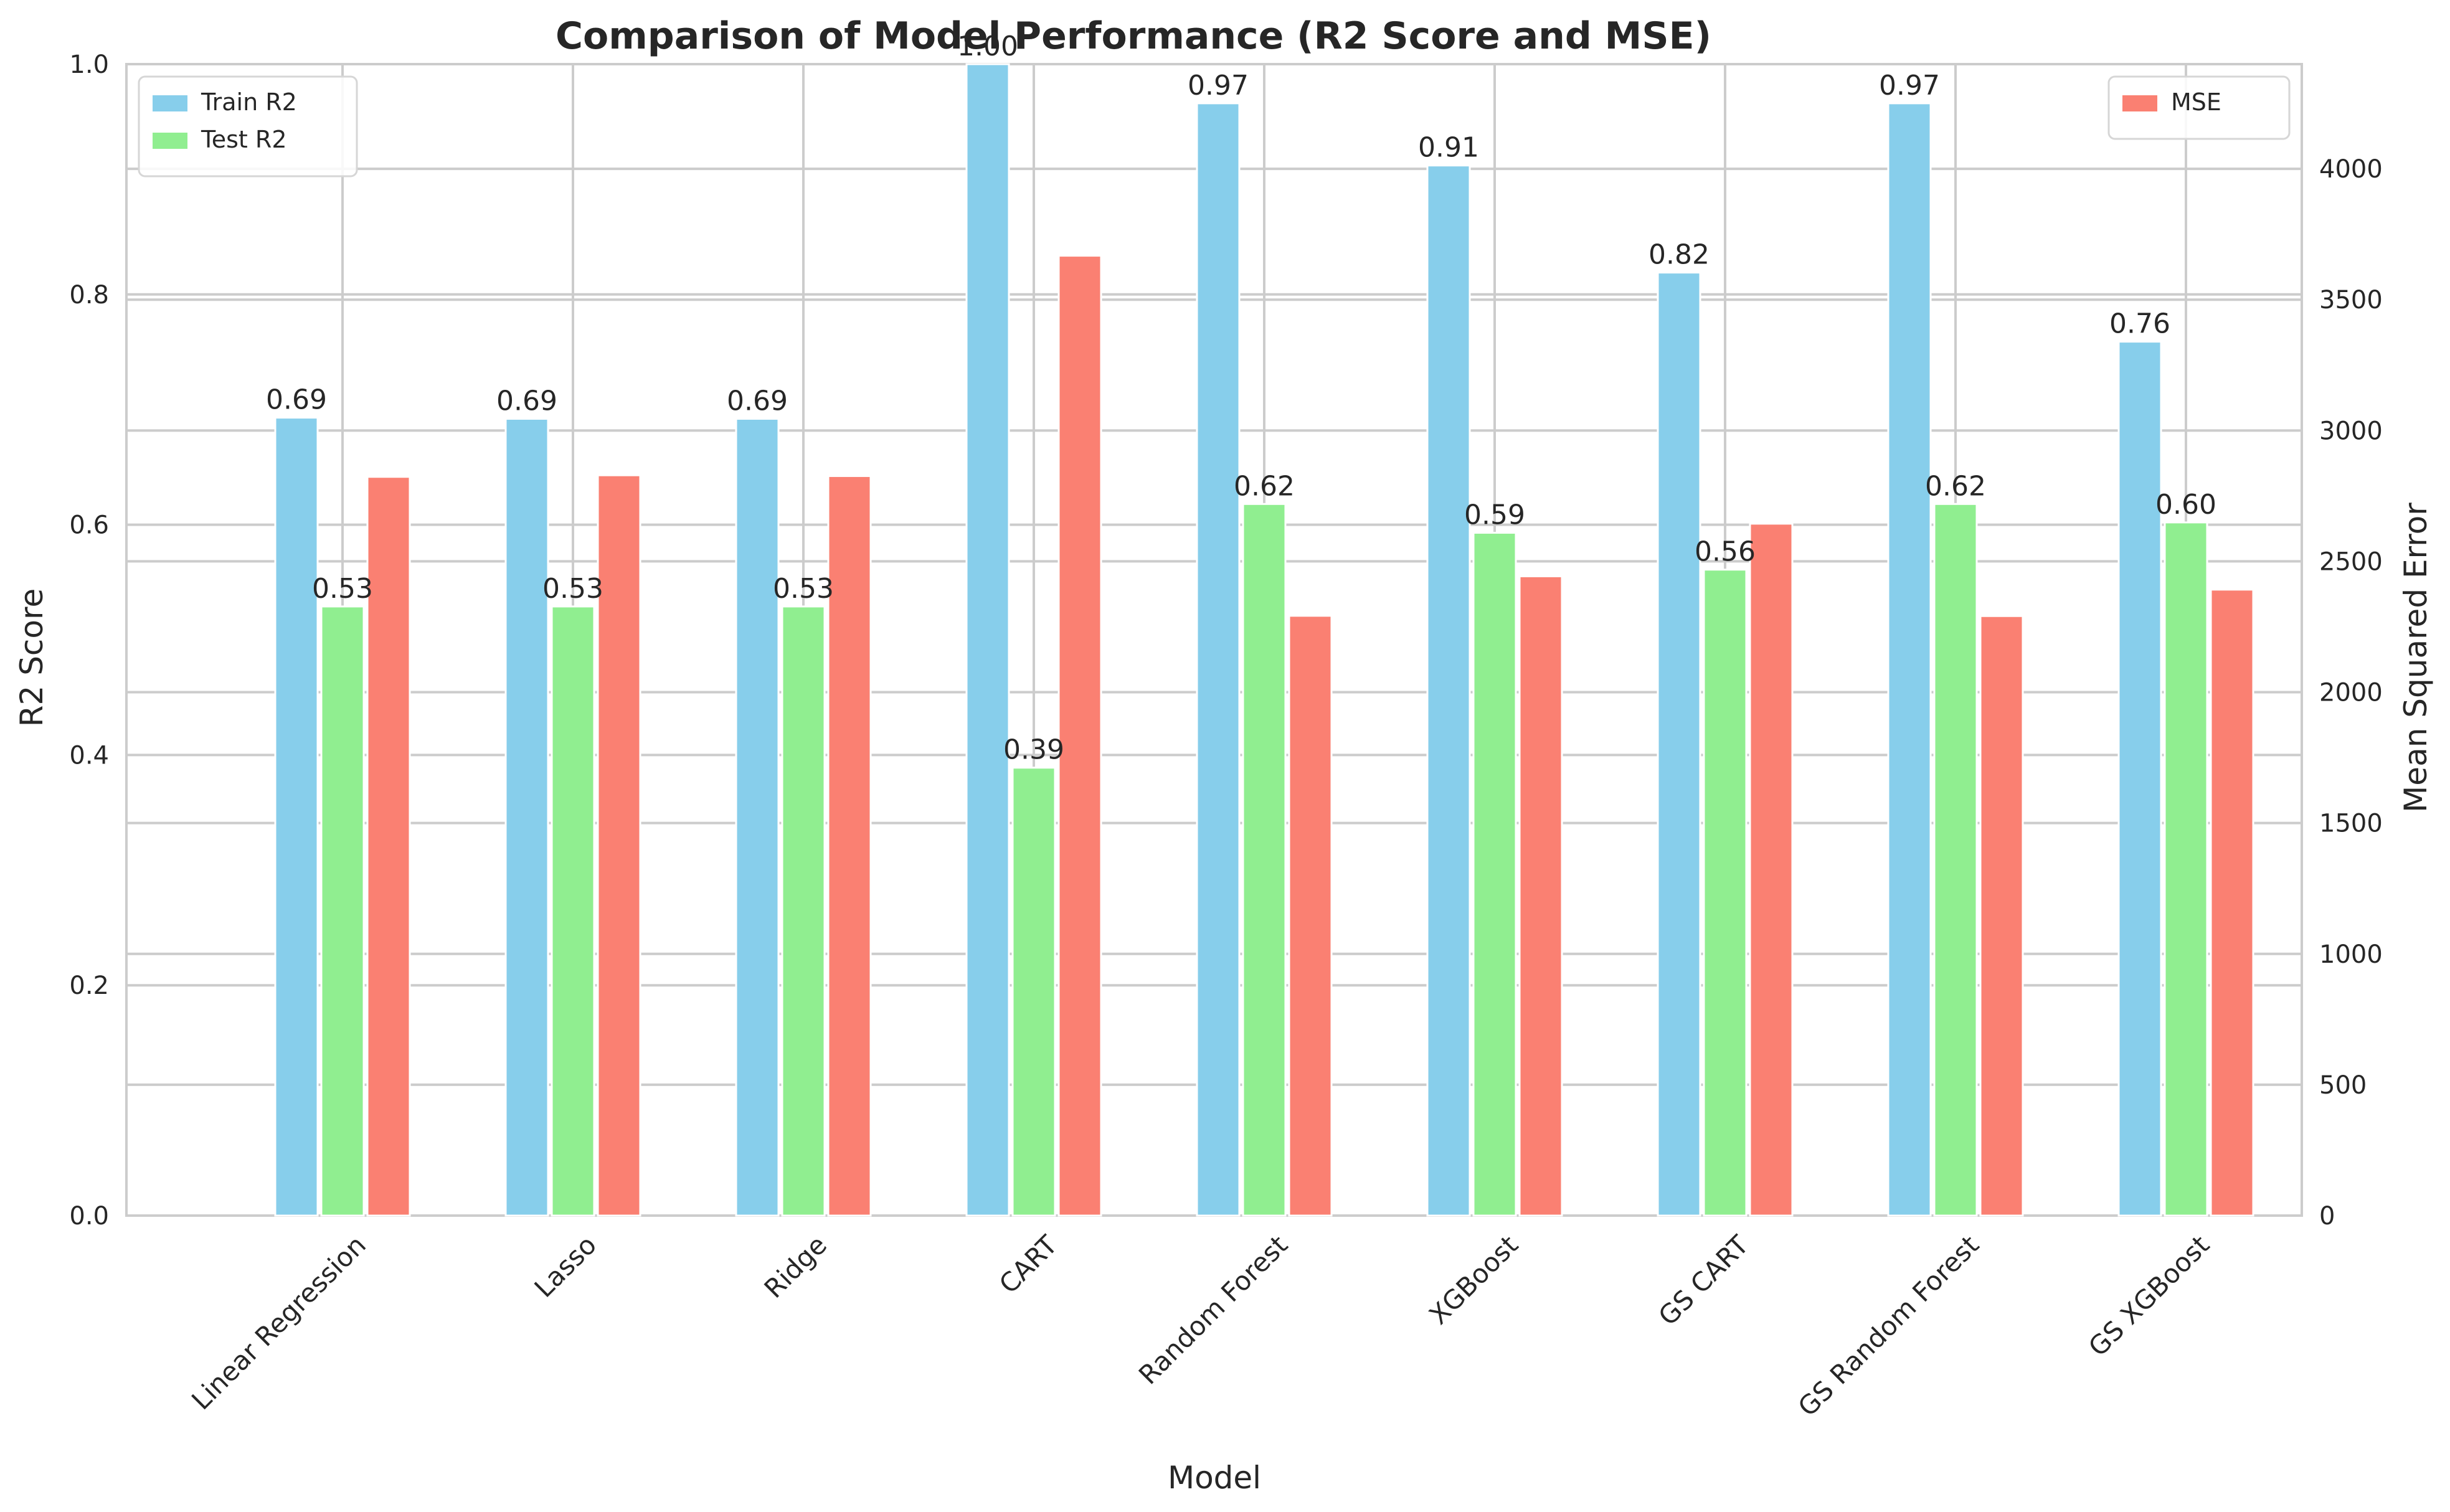 Image resolution: width=2450 pixels, height=1512 pixels. What do you see at coordinates (2351, 824) in the screenshot?
I see `y2-tick-label: 1500` at bounding box center [2351, 824].